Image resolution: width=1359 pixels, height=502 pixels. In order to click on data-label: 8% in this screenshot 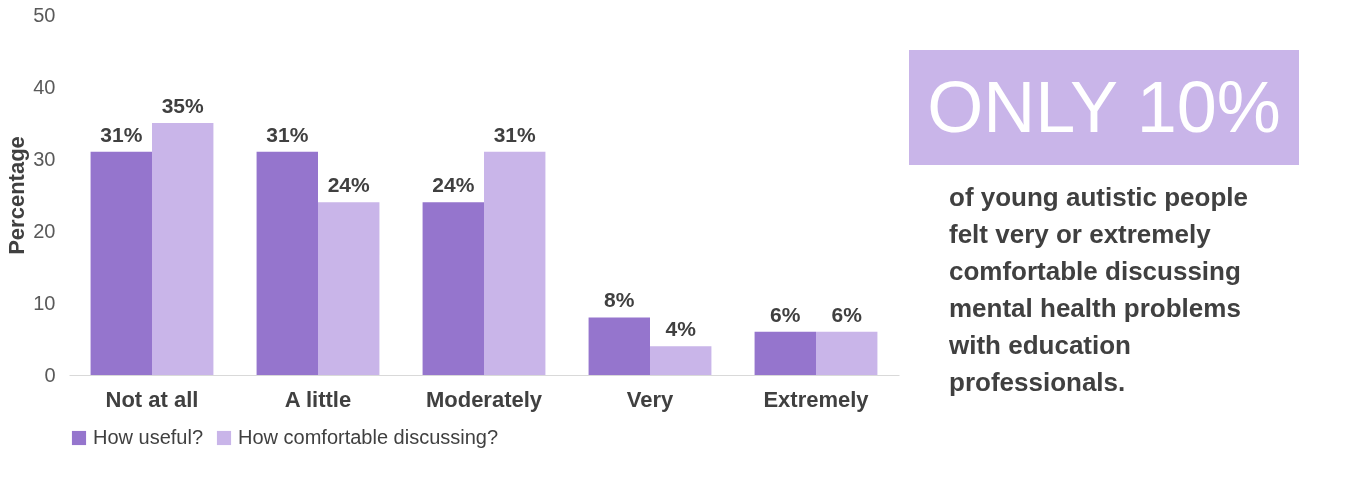, I will do `click(619, 300)`.